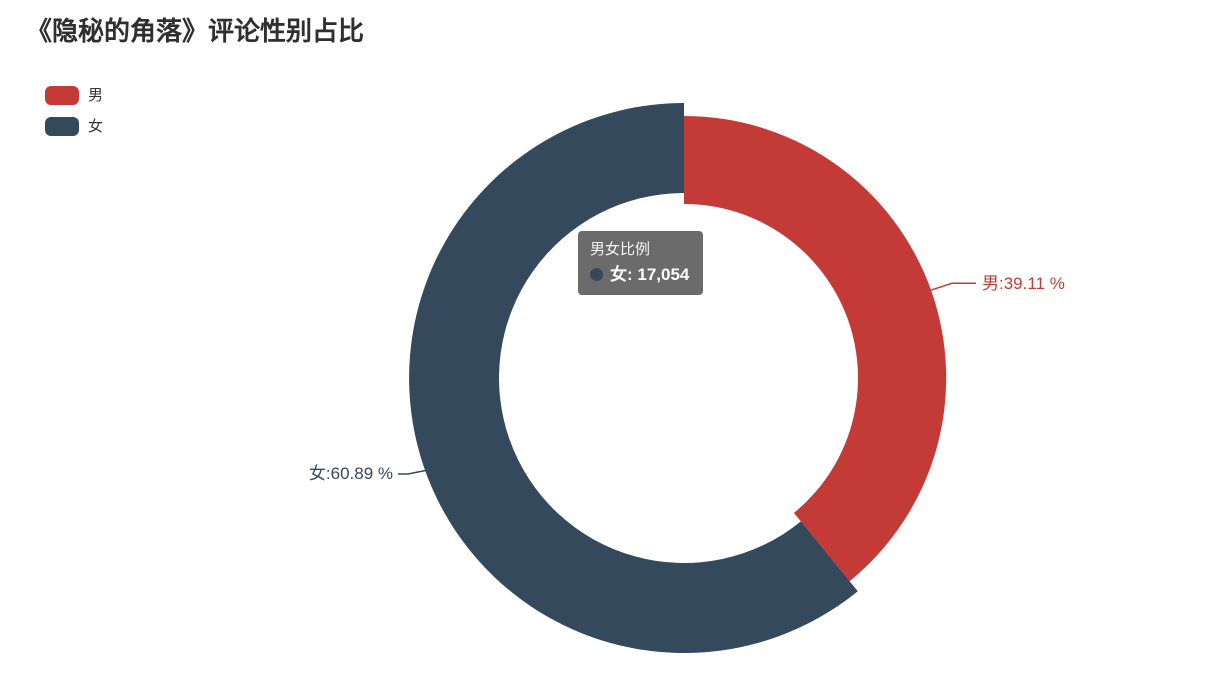 Image resolution: width=1217 pixels, height=673 pixels. What do you see at coordinates (1023, 283) in the screenshot?
I see `slice-label-male: 男:39.11 %` at bounding box center [1023, 283].